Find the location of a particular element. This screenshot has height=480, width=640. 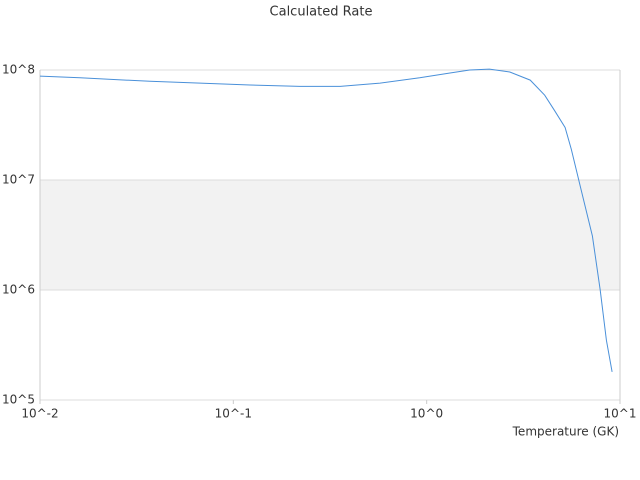

x-tick-label: 10^1 is located at coordinates (620, 414).